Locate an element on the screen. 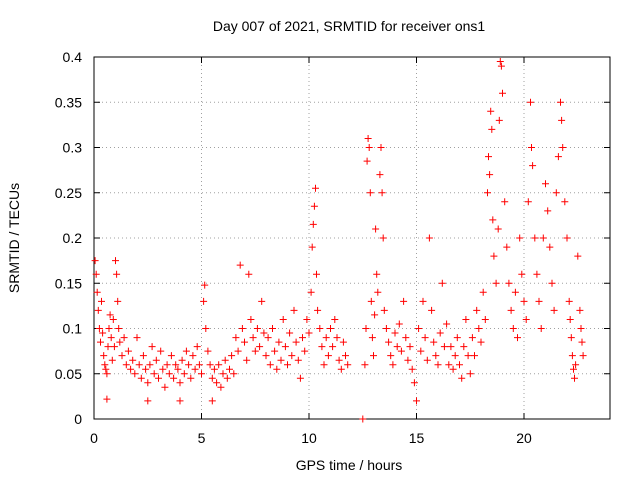  y-tick-label: 0.3 is located at coordinates (73, 148).